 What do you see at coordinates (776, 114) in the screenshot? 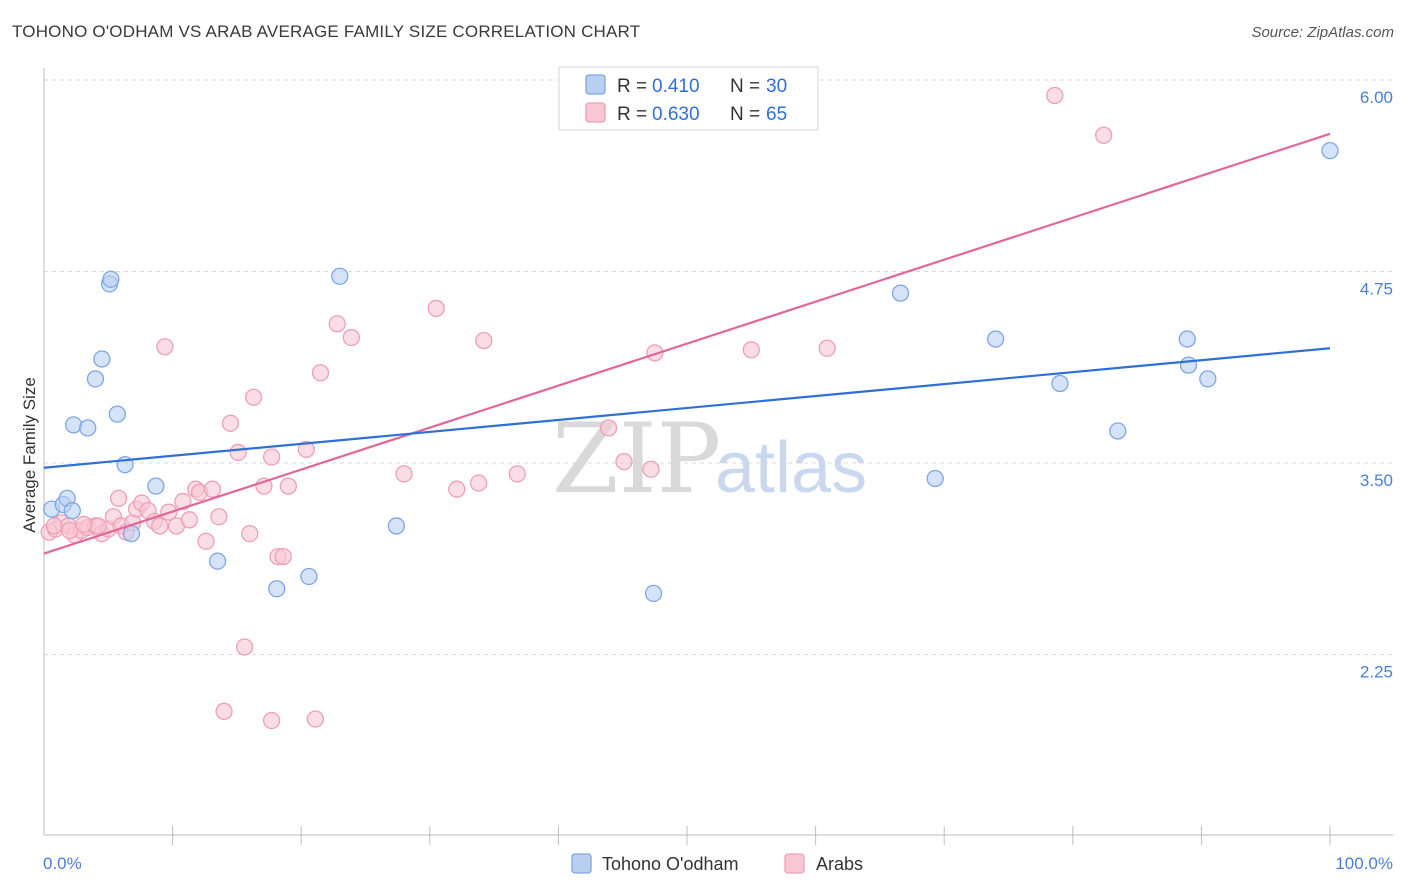
I see `legend-n-value-1: 65` at bounding box center [776, 114].